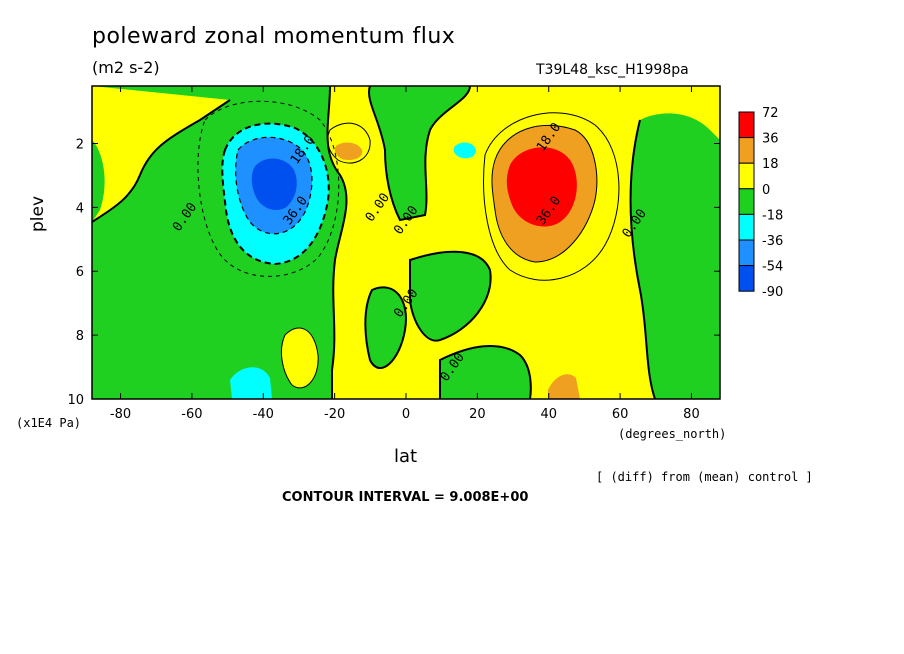 The width and height of the screenshot is (904, 654). I want to click on chart-title: poleward zonal momentum flux, so click(274, 36).